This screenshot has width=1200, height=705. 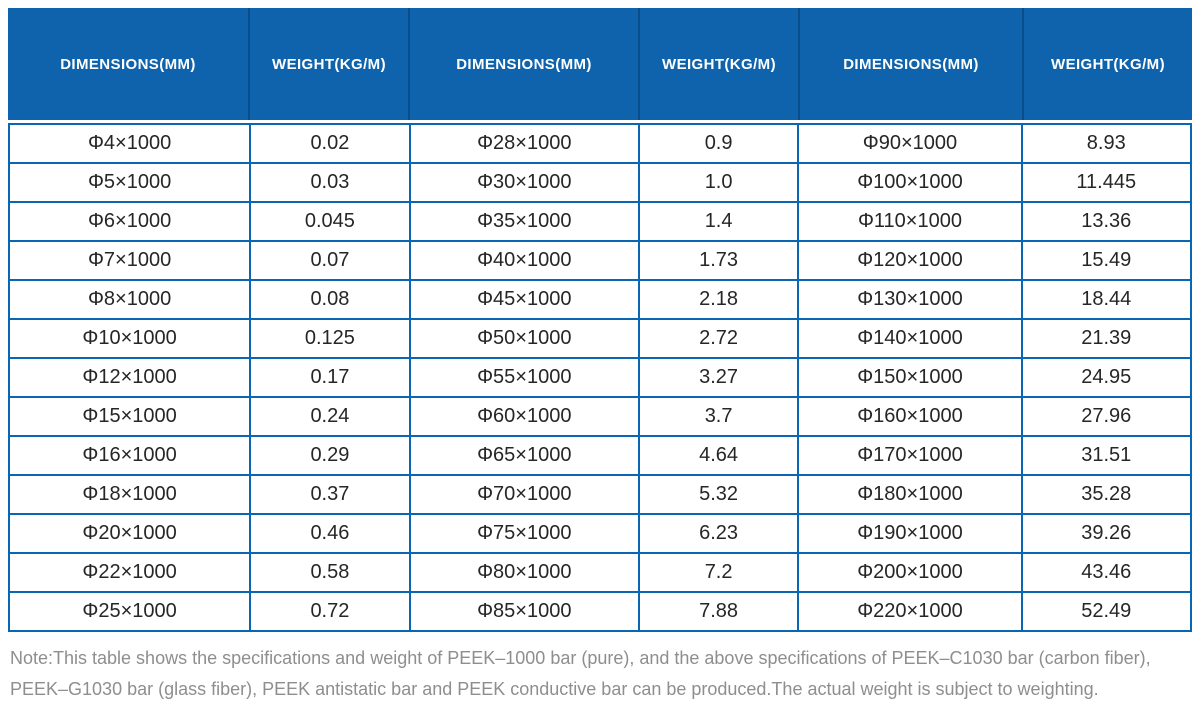 I want to click on weight-cell: 2.72, so click(x=717, y=338).